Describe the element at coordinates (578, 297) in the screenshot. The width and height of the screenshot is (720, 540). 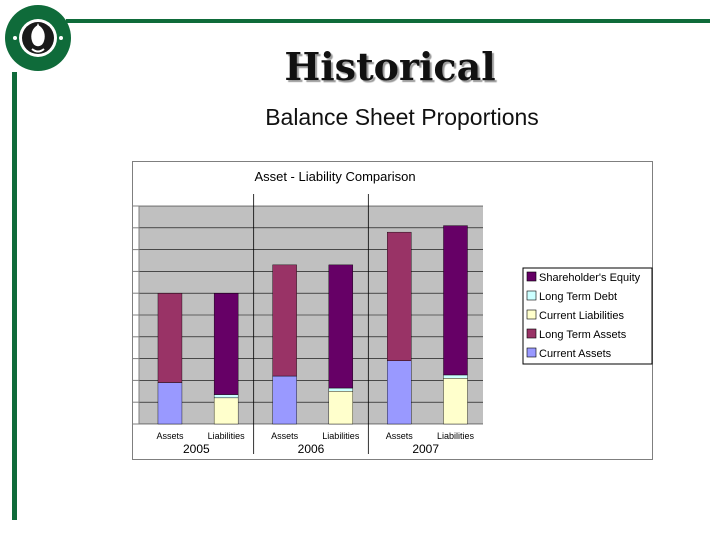
I see `legend-label-2: Long Term Debt` at that location.